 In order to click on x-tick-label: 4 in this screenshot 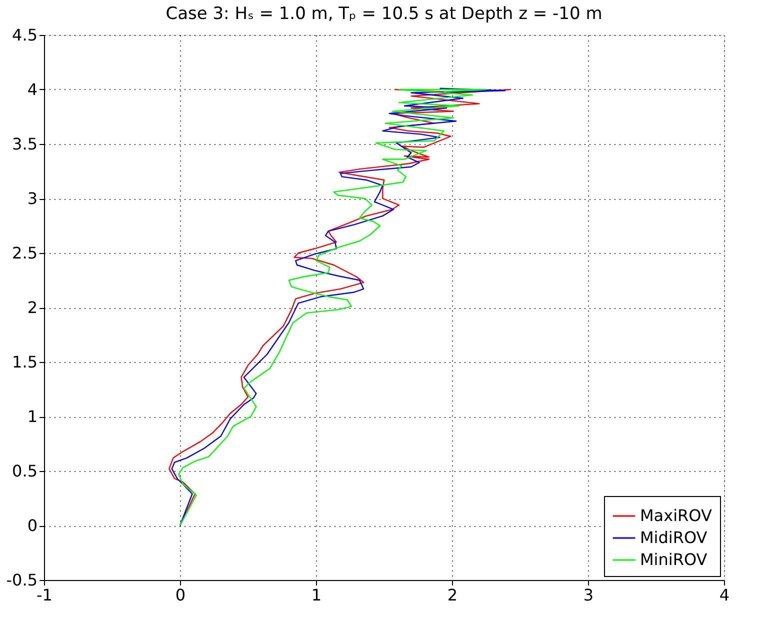, I will do `click(724, 595)`.